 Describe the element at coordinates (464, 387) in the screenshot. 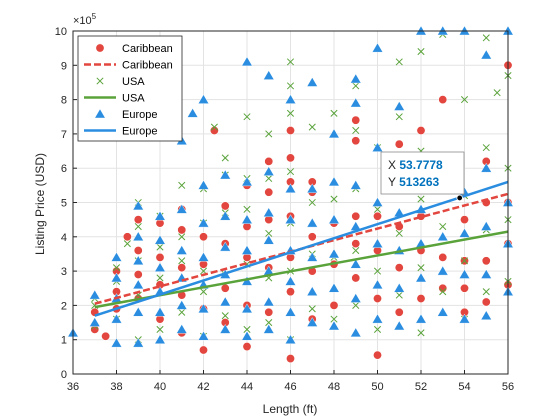

I see `x-tick-label: 54` at that location.